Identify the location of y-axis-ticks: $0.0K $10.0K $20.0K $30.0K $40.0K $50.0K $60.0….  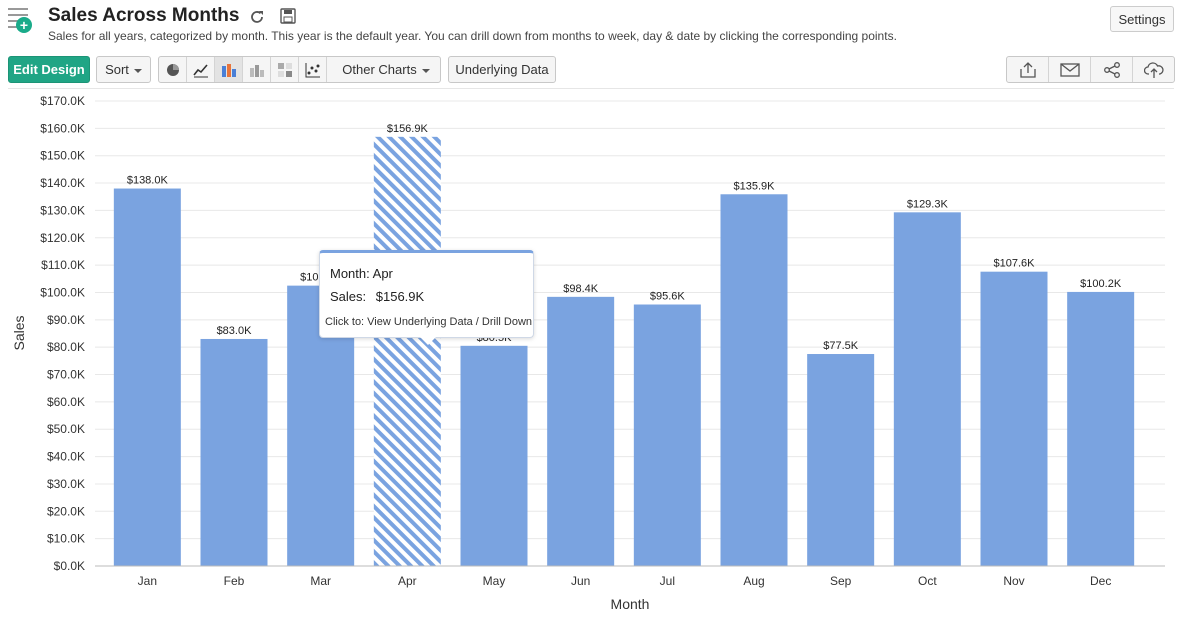
(62, 333).